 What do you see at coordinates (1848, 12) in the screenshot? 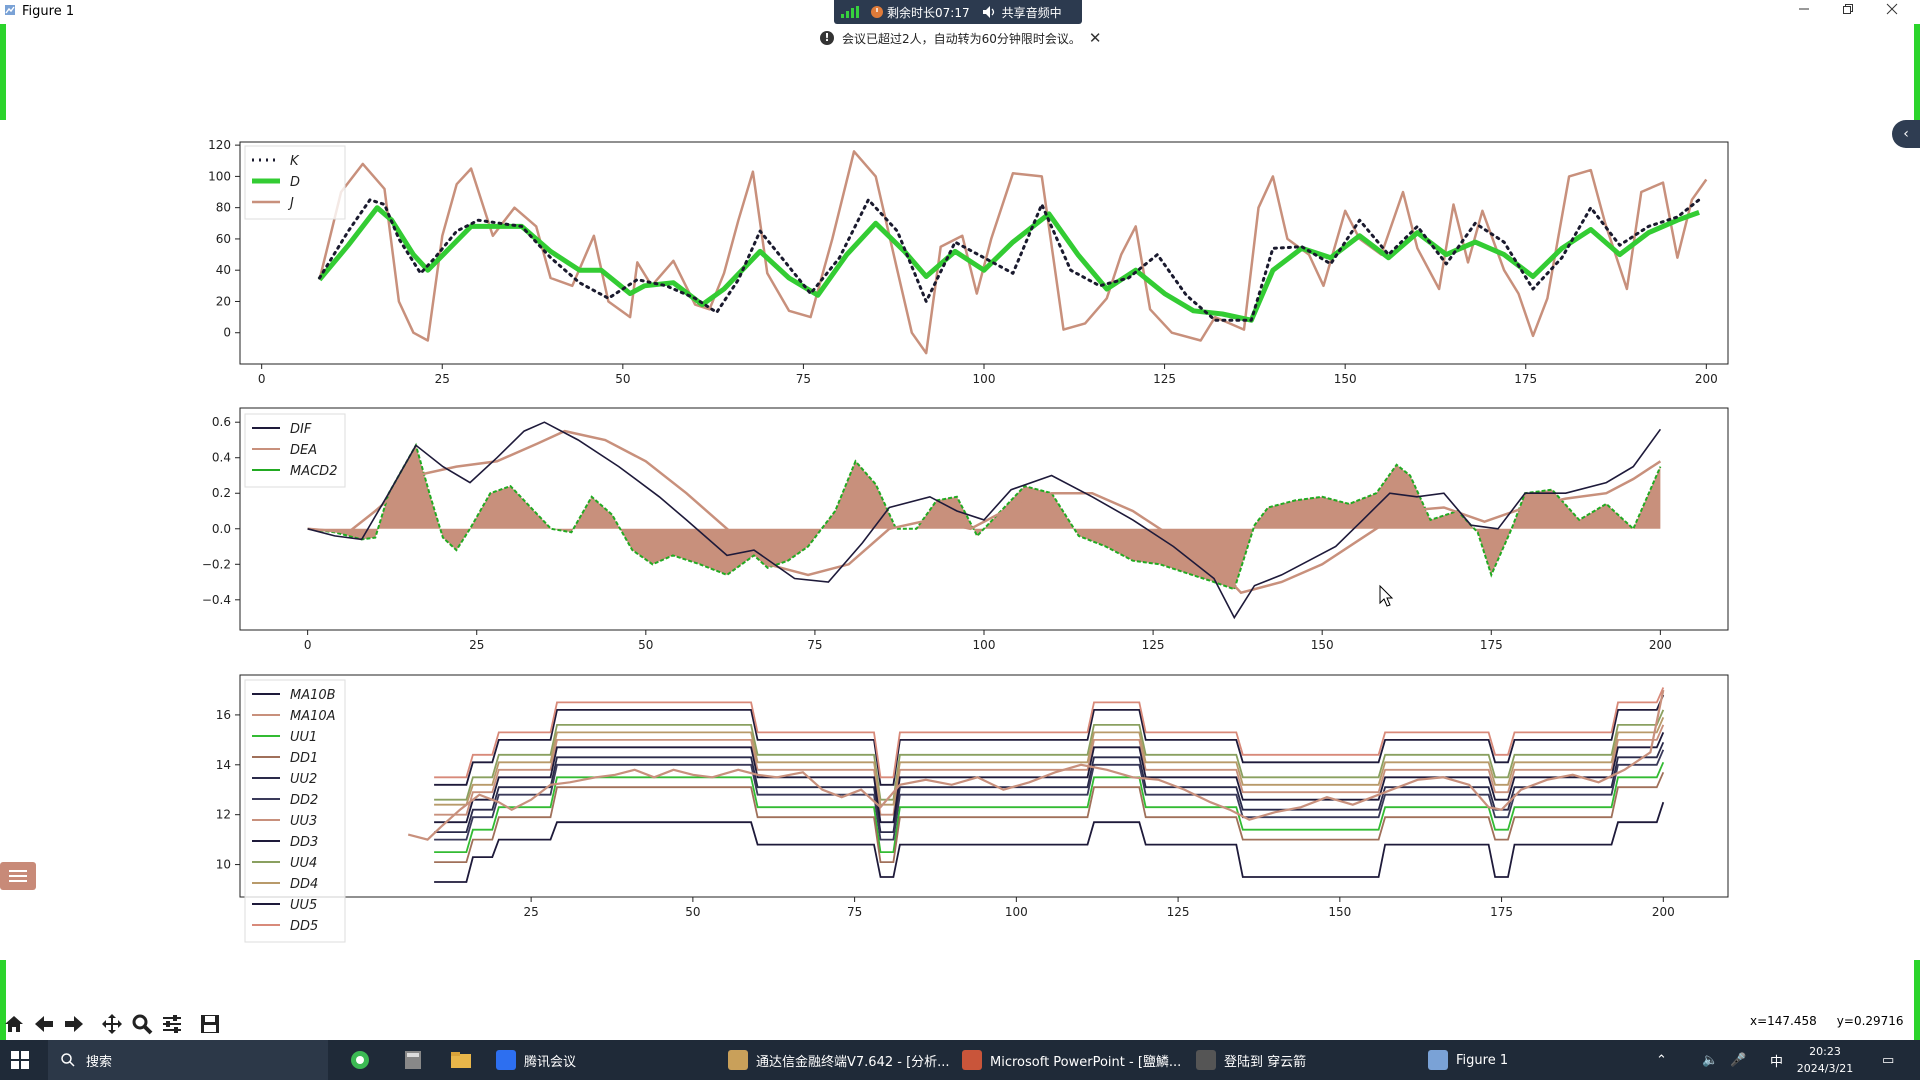
I see `maximize-button` at bounding box center [1848, 12].